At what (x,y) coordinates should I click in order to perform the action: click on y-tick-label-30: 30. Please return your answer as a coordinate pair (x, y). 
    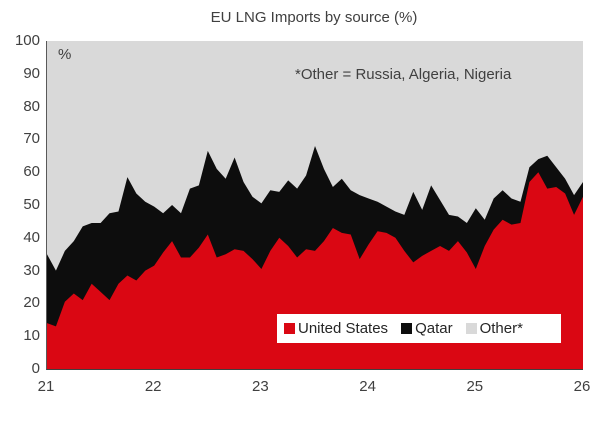
    Looking at the image, I should click on (31, 270).